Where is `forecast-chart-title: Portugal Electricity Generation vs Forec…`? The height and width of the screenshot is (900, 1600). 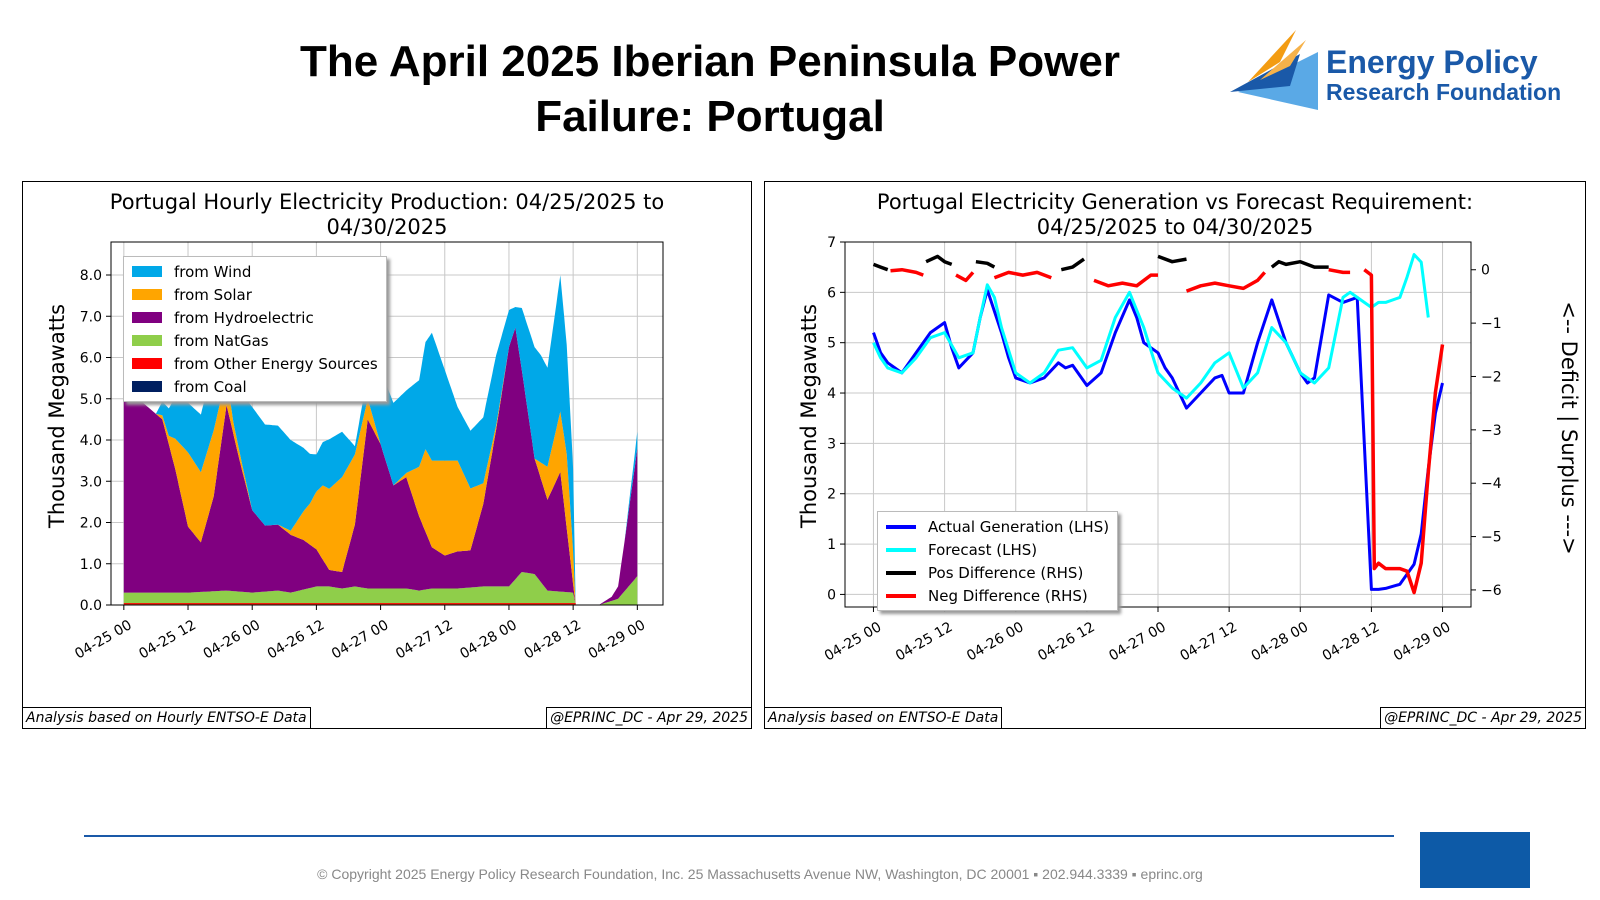
forecast-chart-title: Portugal Electricity Generation vs Forec… is located at coordinates (1175, 215).